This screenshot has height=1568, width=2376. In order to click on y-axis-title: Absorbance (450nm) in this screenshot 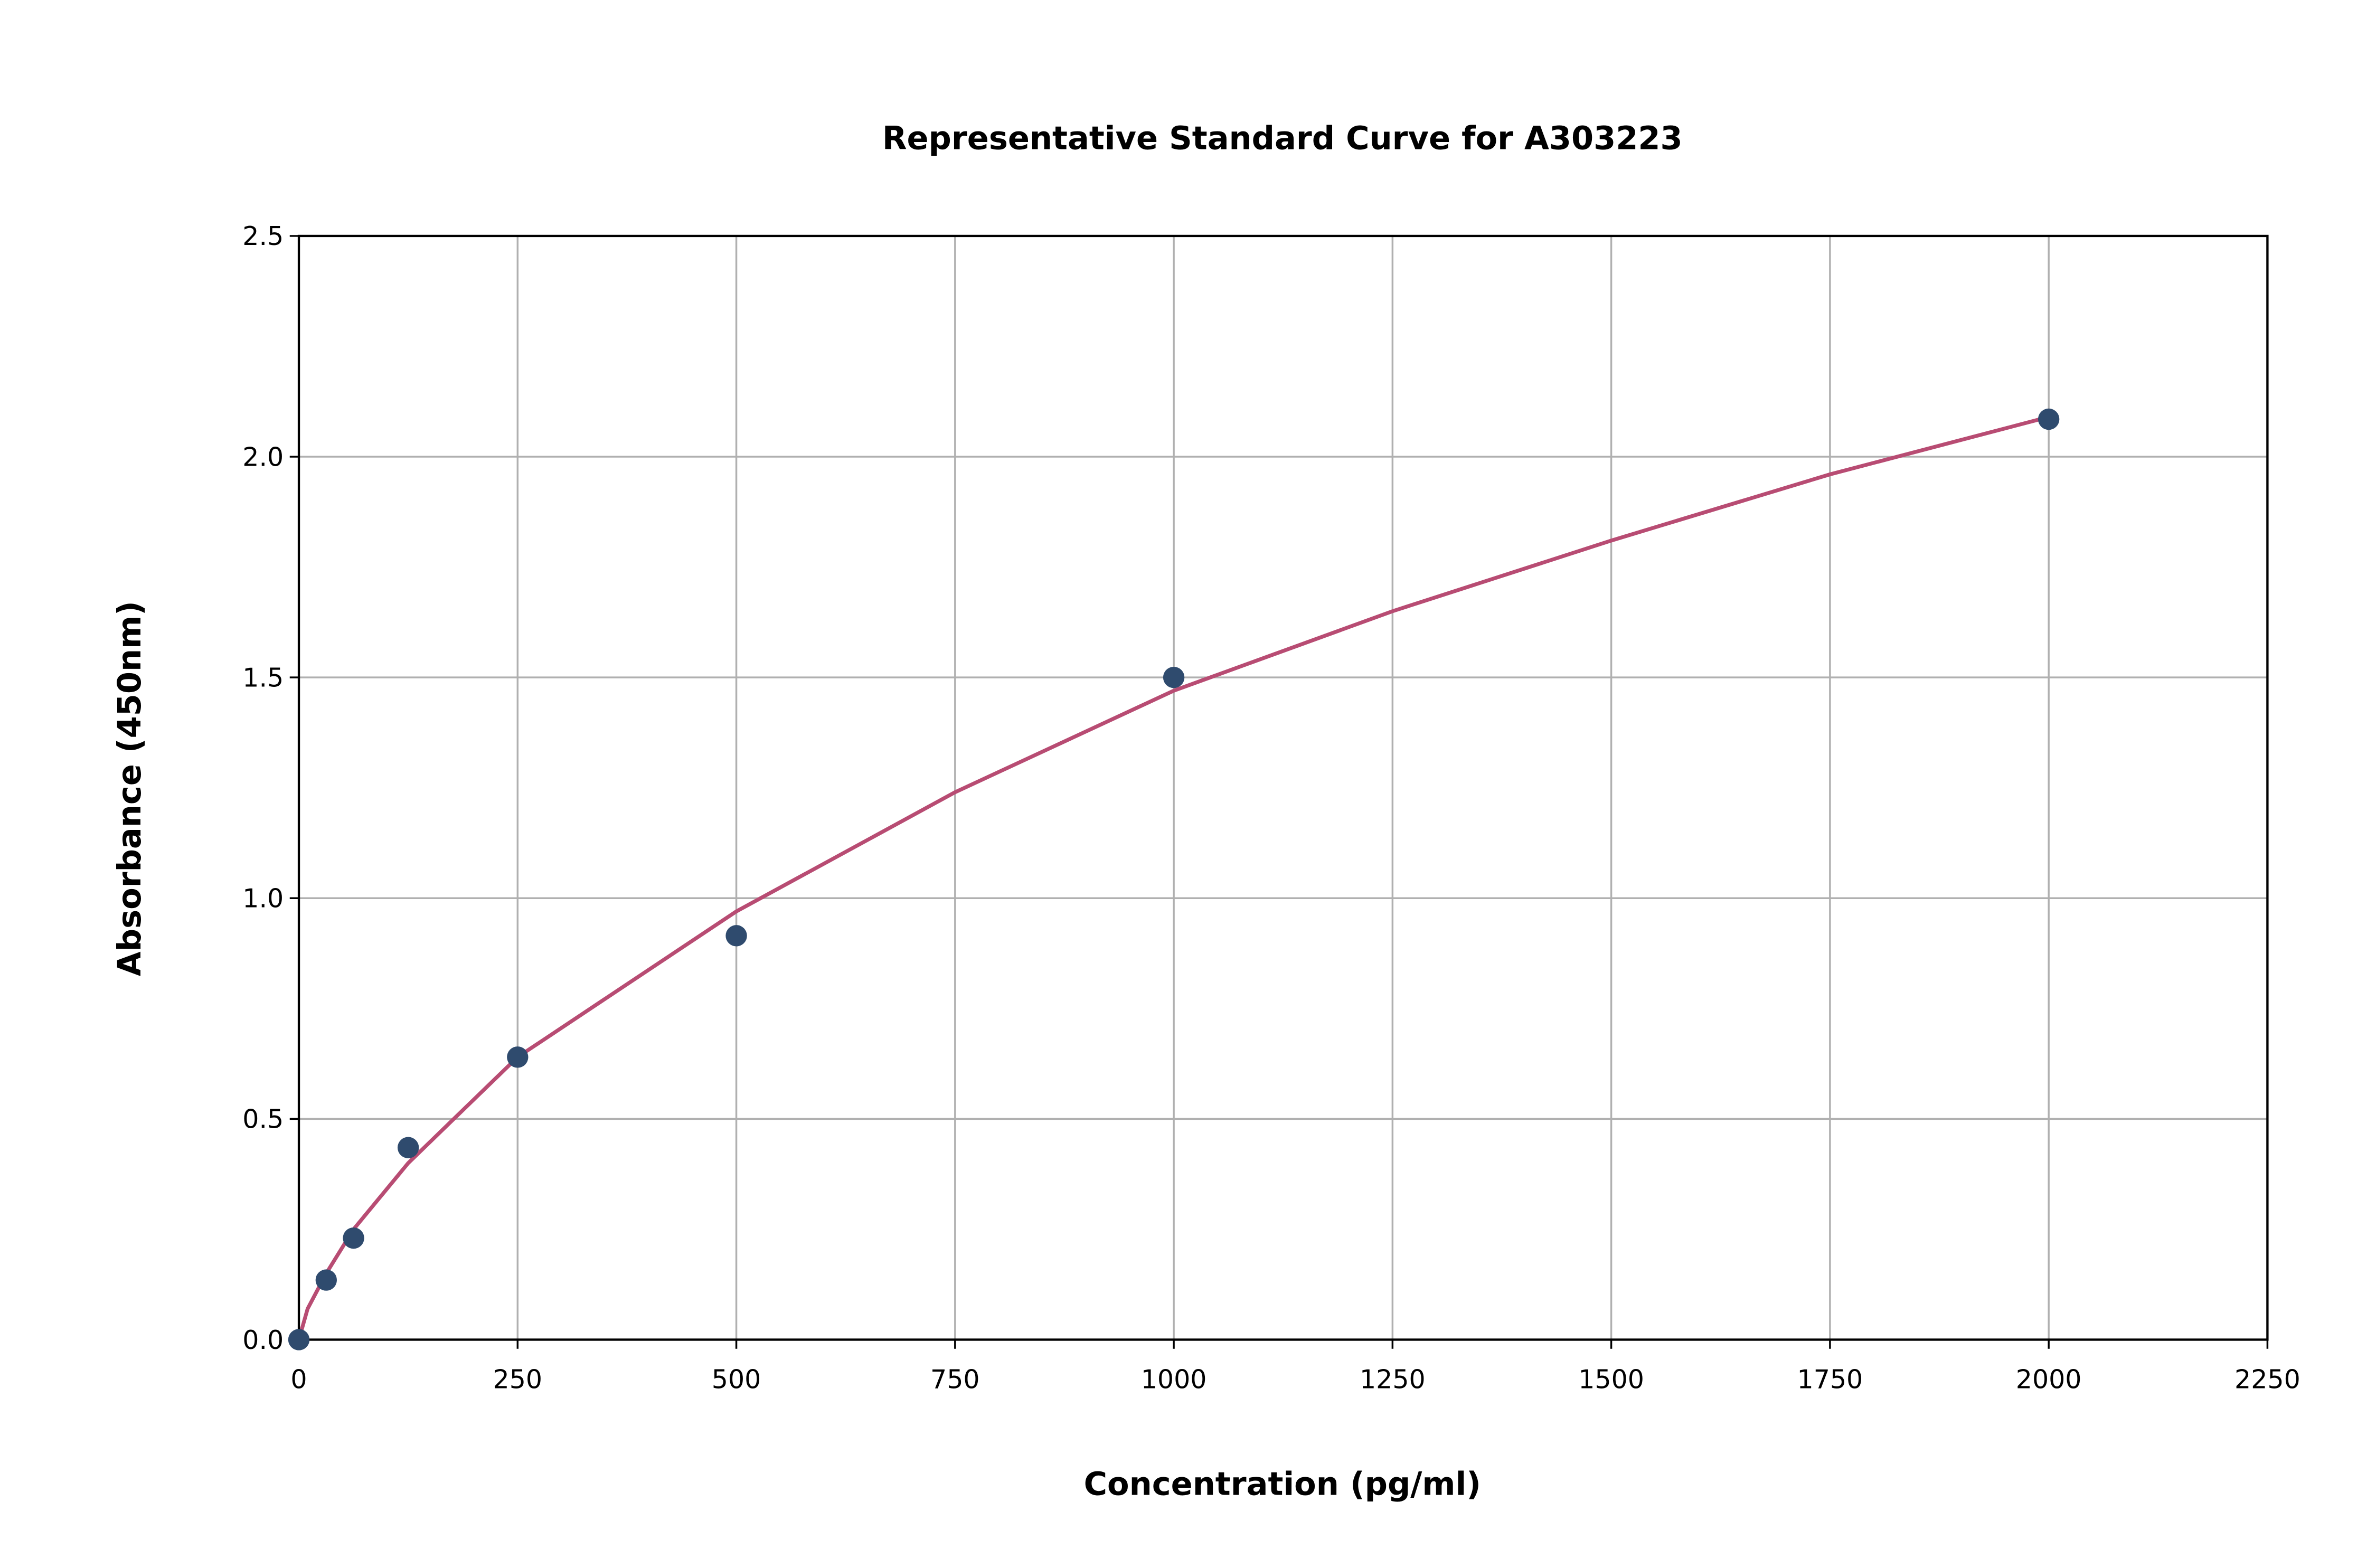, I will do `click(129, 789)`.